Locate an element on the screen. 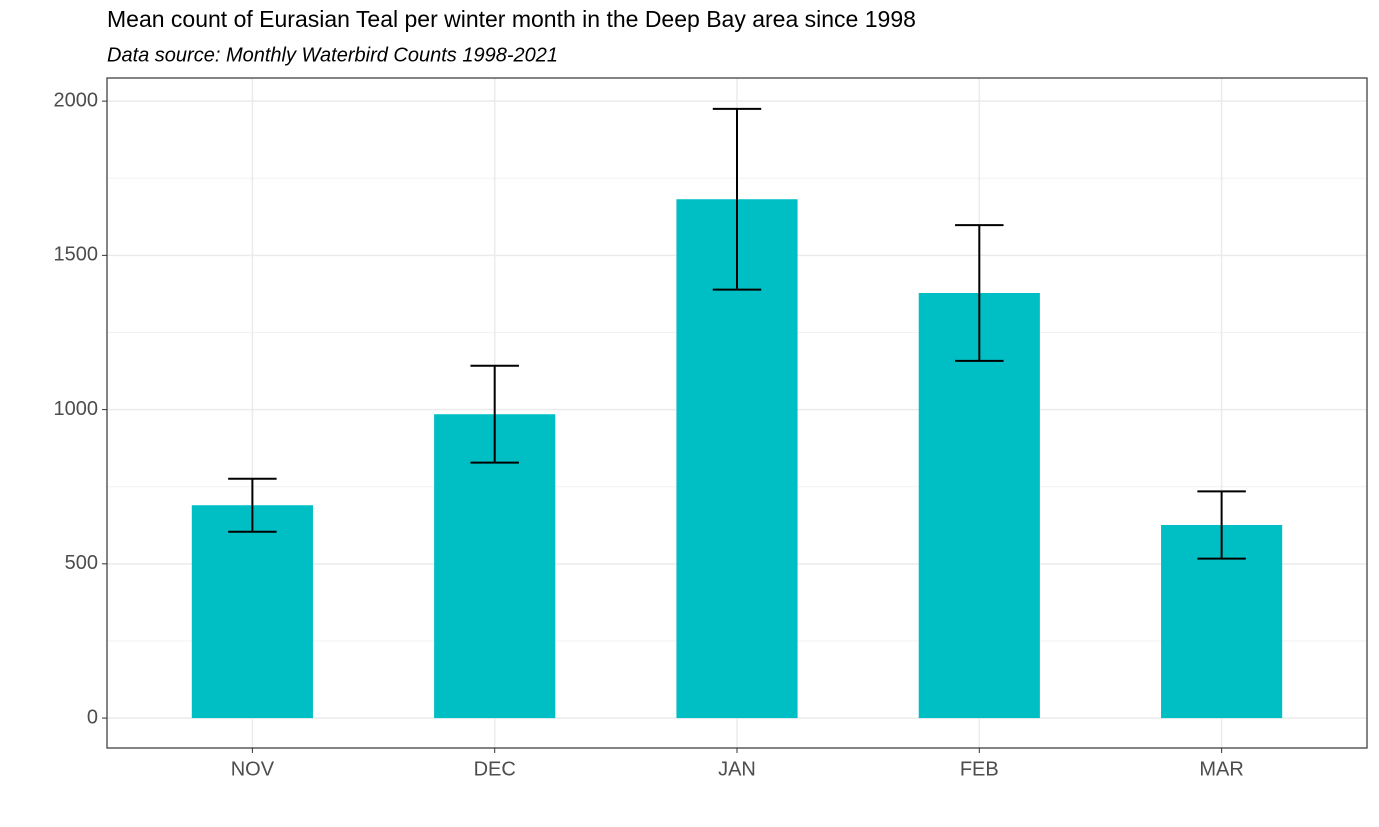 This screenshot has width=1379, height=827. y-tick-label: 1000 is located at coordinates (76, 409).